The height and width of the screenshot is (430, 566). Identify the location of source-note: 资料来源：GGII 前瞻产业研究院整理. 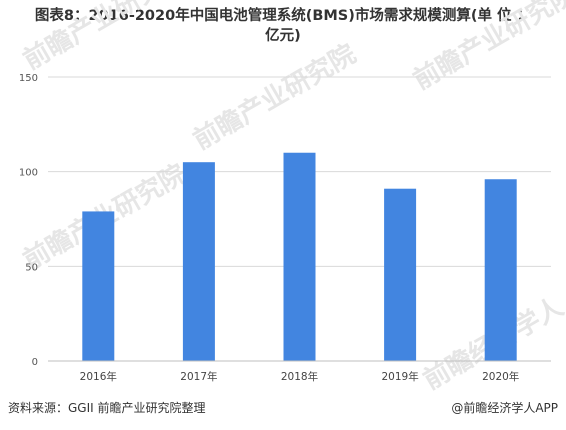
(107, 408).